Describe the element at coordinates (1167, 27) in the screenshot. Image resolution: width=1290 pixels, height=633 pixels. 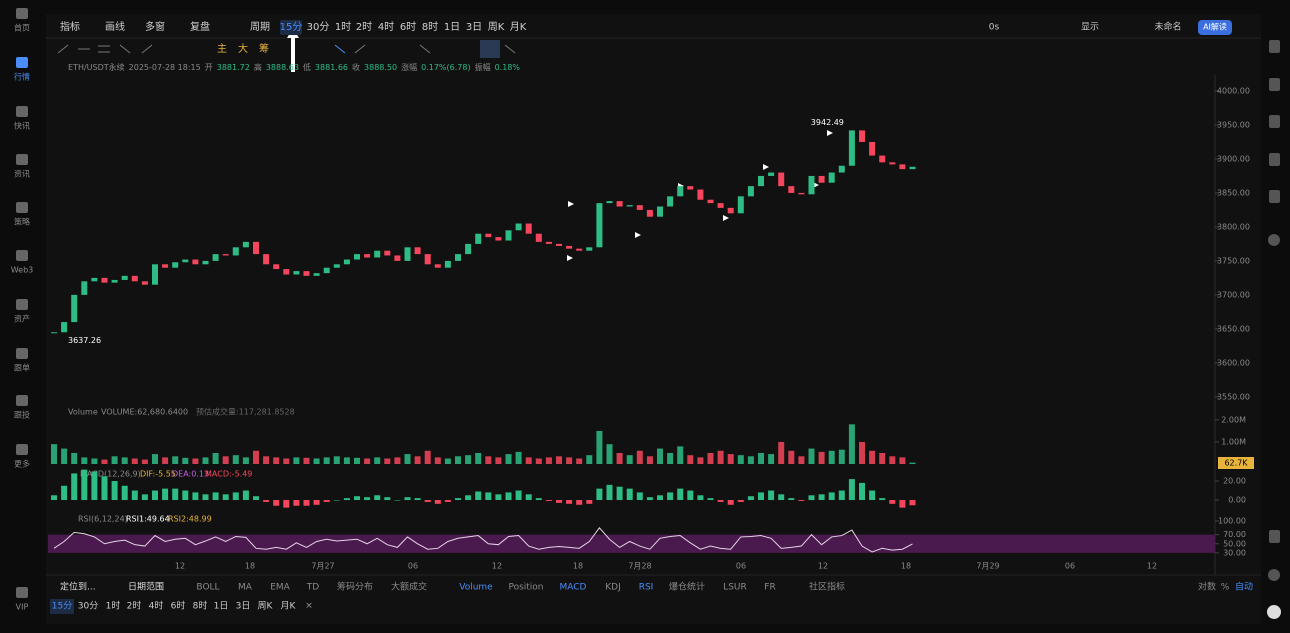
I see `toolbar-right: 未命名` at that location.